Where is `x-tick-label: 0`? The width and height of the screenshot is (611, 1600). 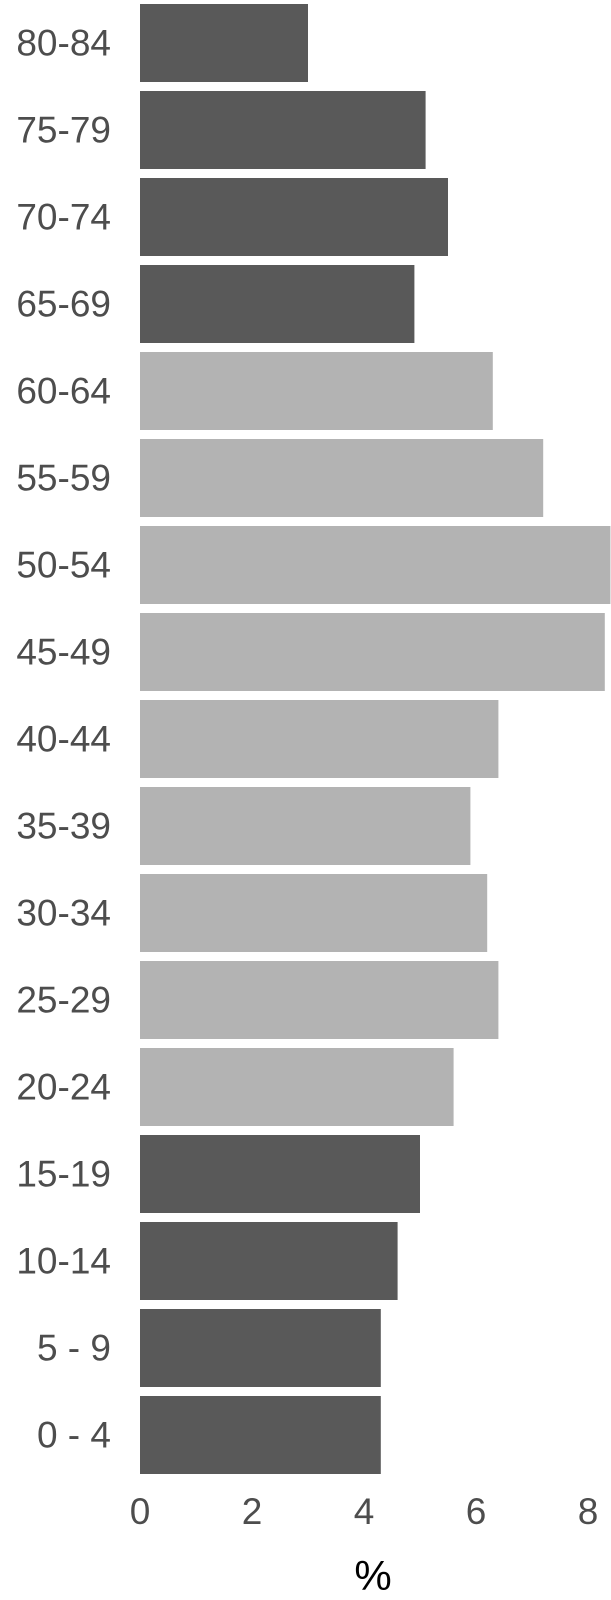 x-tick-label: 0 is located at coordinates (140, 1511).